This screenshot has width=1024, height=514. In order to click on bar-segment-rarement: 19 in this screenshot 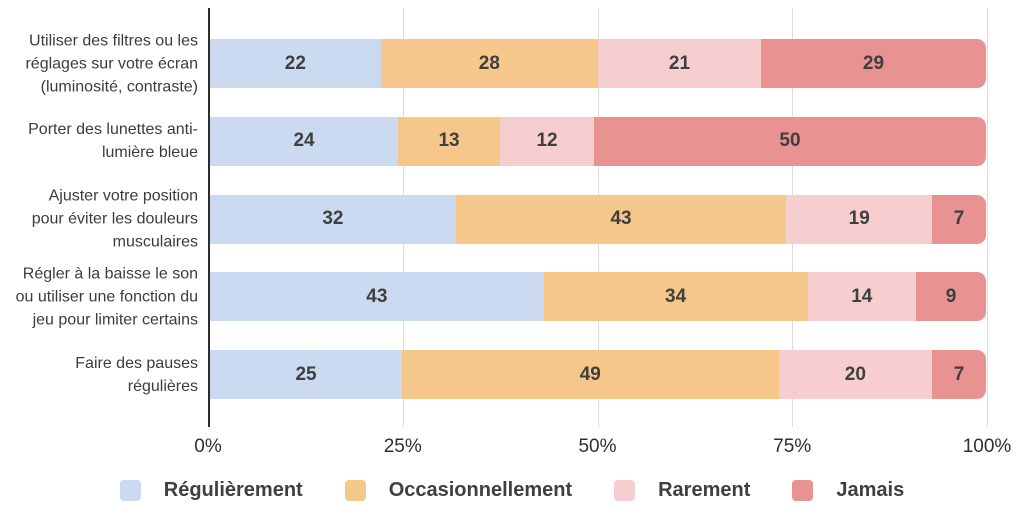, I will do `click(859, 219)`.